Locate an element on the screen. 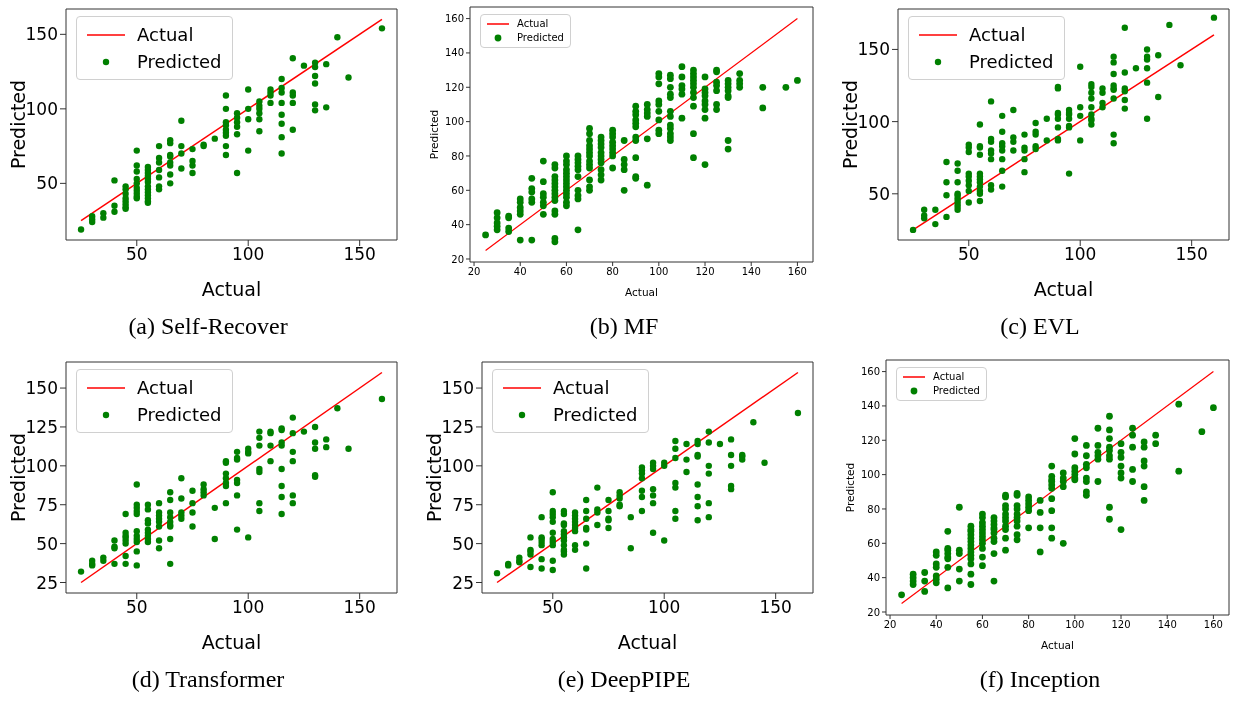 The width and height of the screenshot is (1248, 706). text: (b) MF is located at coordinates (624, 326).